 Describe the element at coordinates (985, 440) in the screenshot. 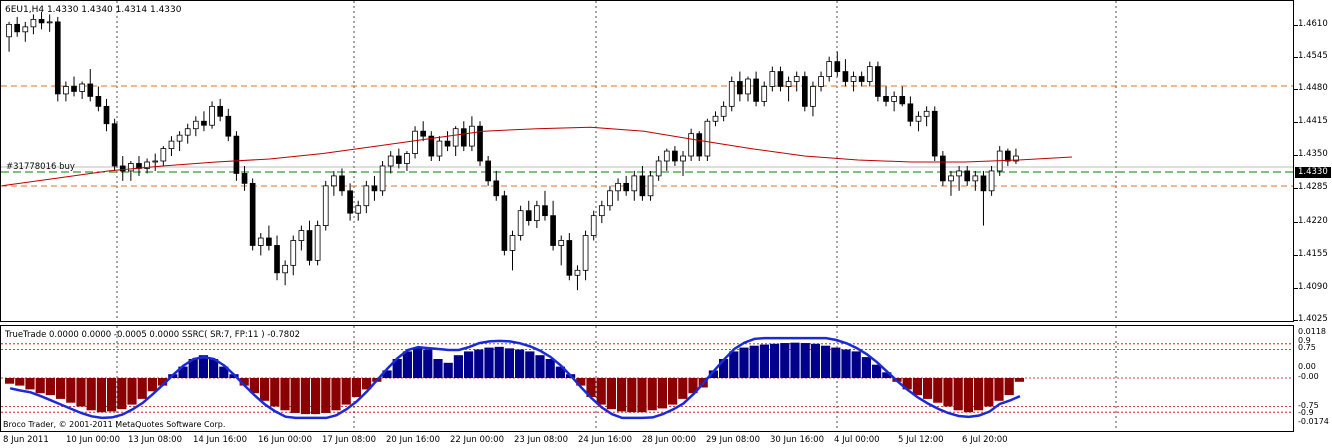

I see `time-axis-label: 6 Jul 20:00` at that location.